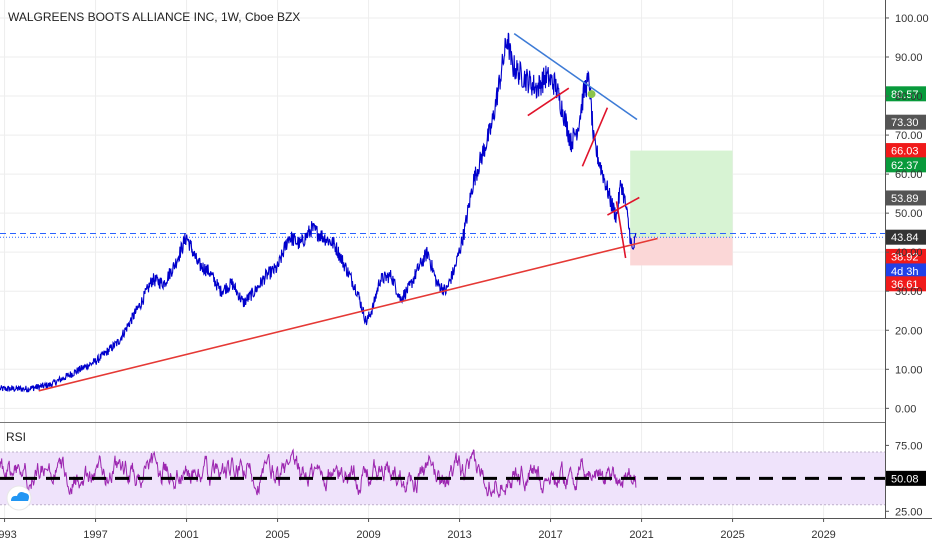 The height and width of the screenshot is (555, 932). I want to click on y-tick-label: 50.00, so click(909, 214).